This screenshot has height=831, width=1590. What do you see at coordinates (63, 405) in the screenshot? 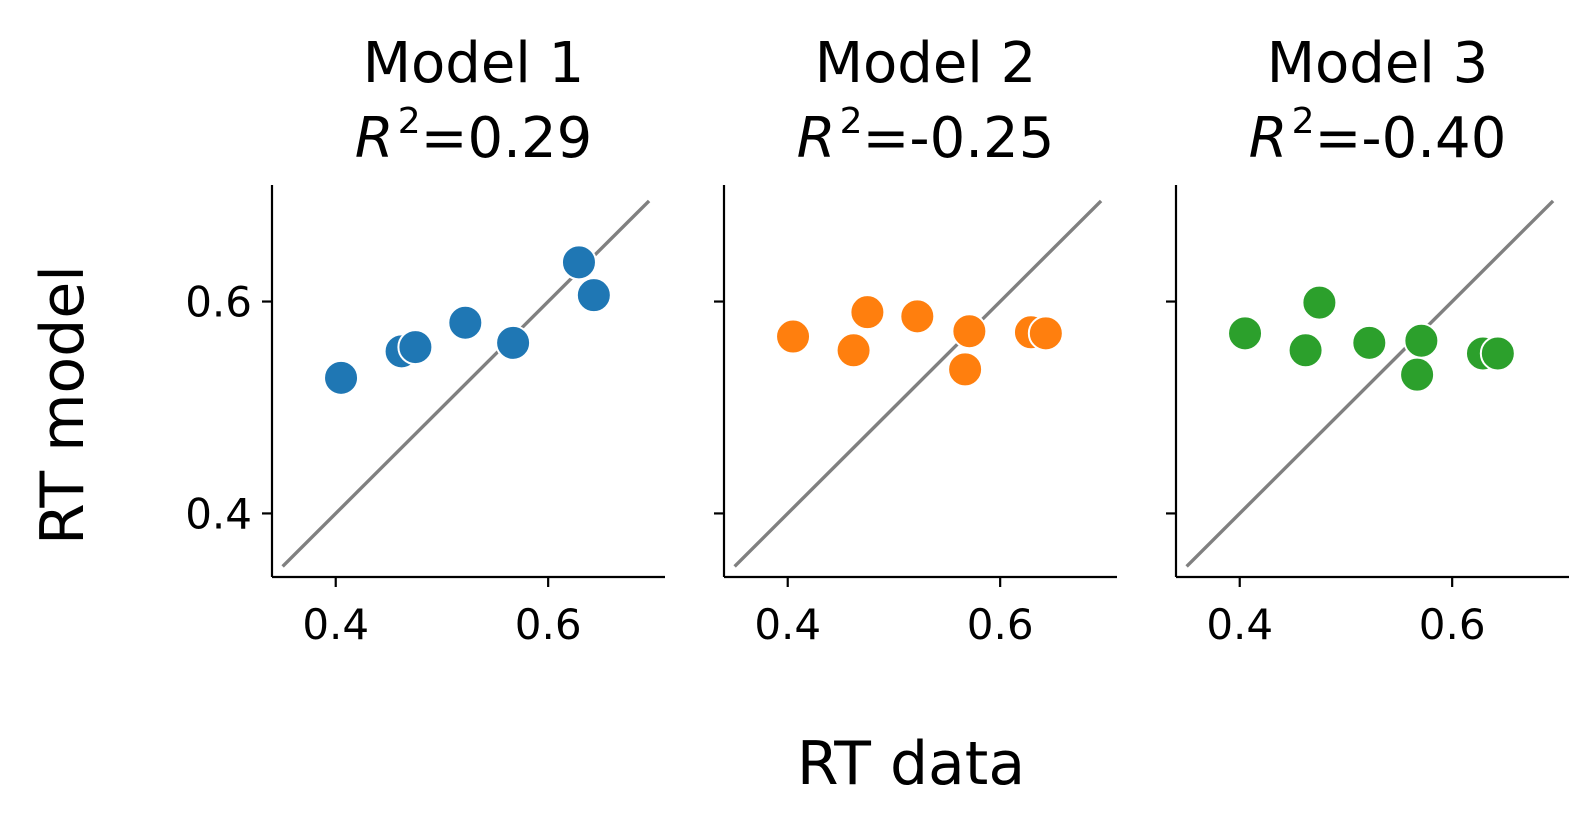
I see `y-axis-label: RT model` at bounding box center [63, 405].